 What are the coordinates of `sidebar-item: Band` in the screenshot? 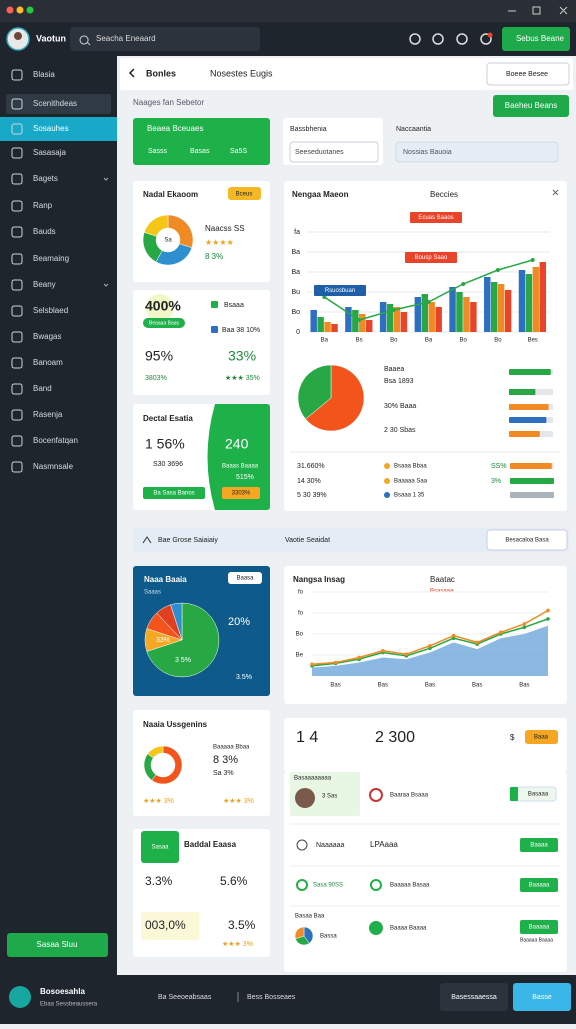 It's located at (42, 388).